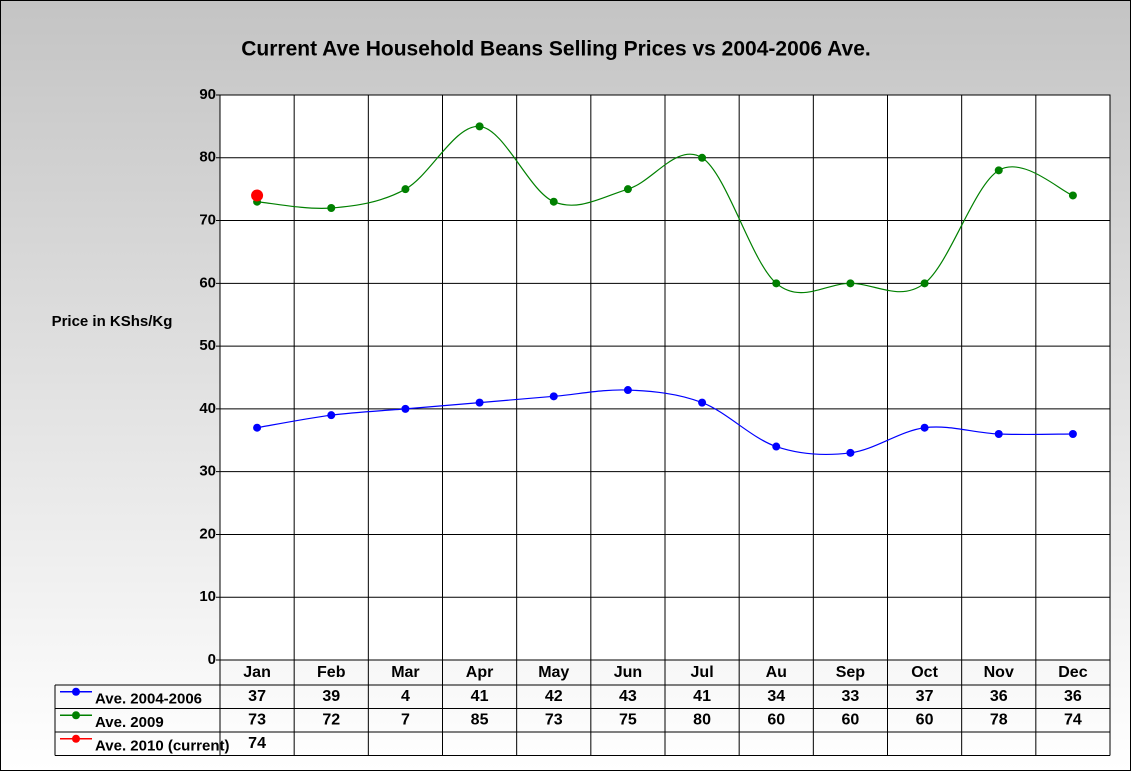 This screenshot has width=1131, height=771. I want to click on legend-label: Ave. 2010 (current), so click(162, 746).